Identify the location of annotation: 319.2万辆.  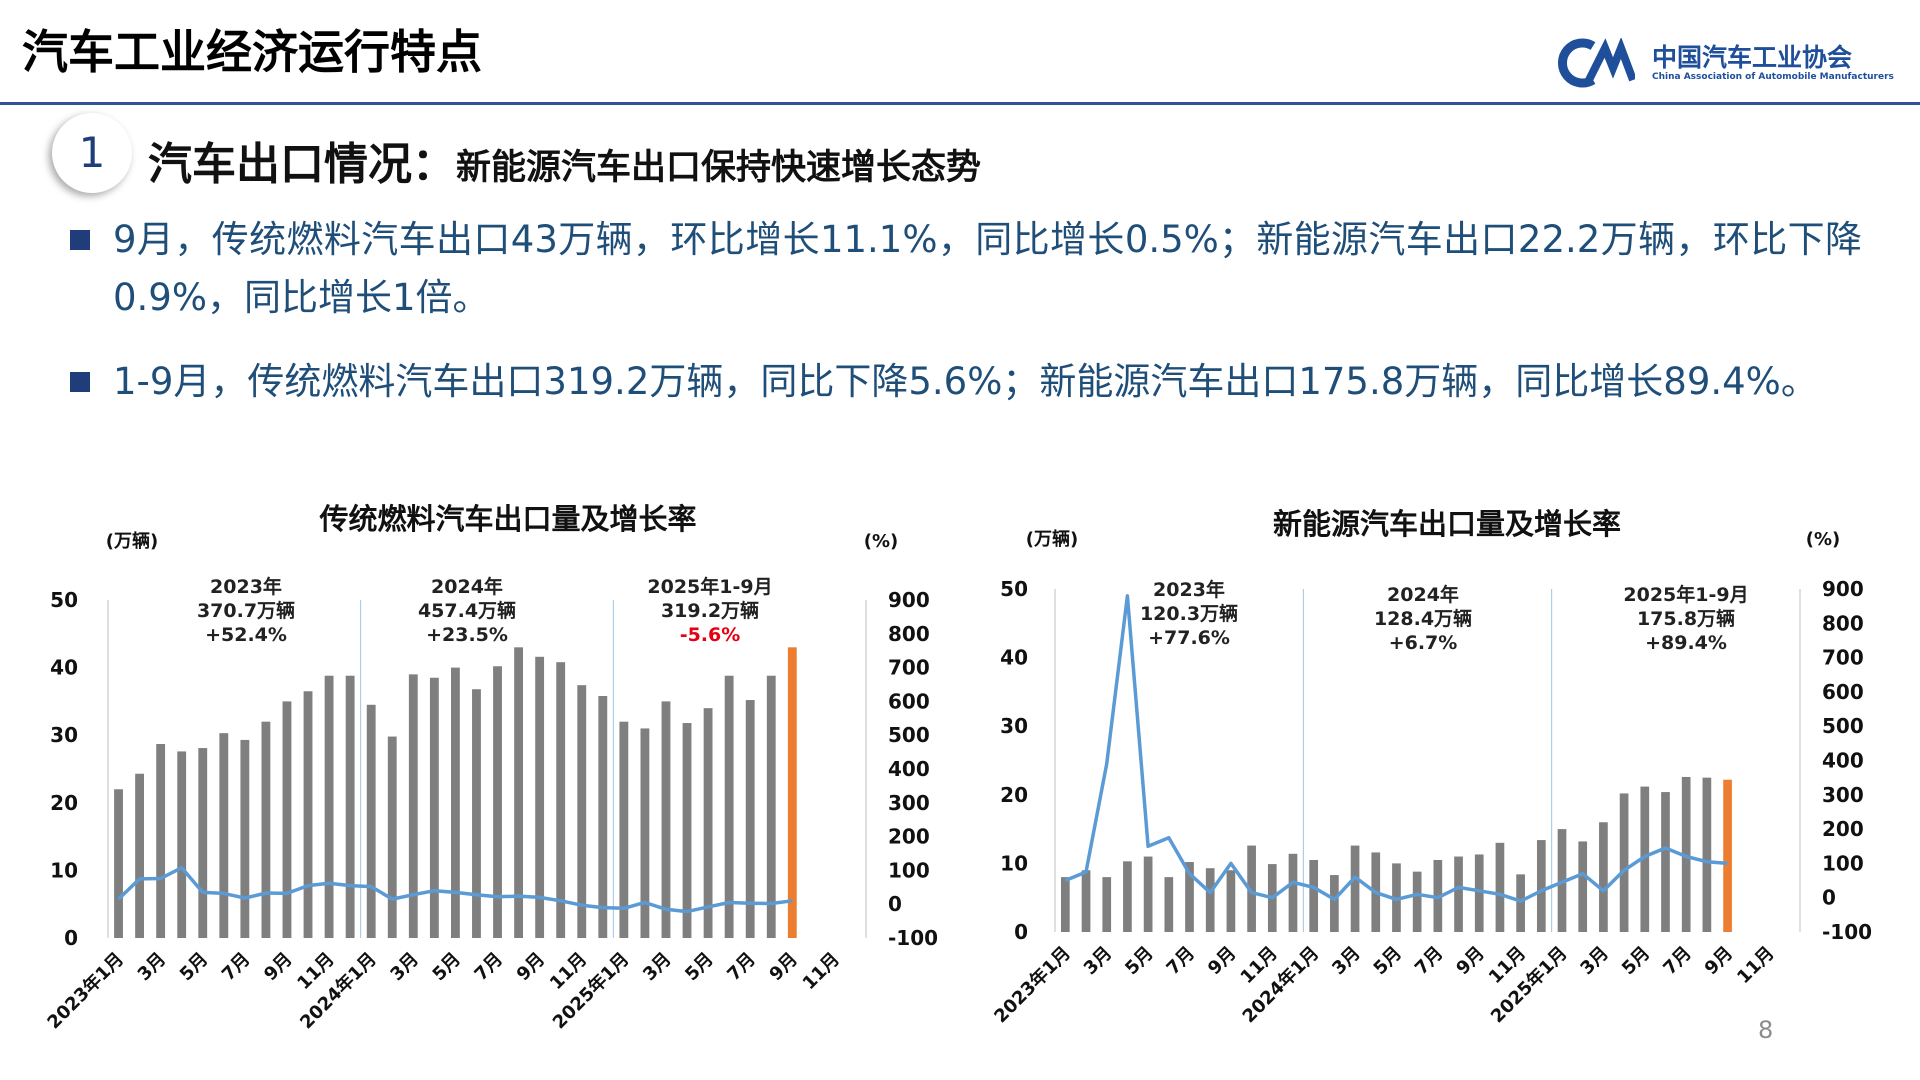
(710, 610).